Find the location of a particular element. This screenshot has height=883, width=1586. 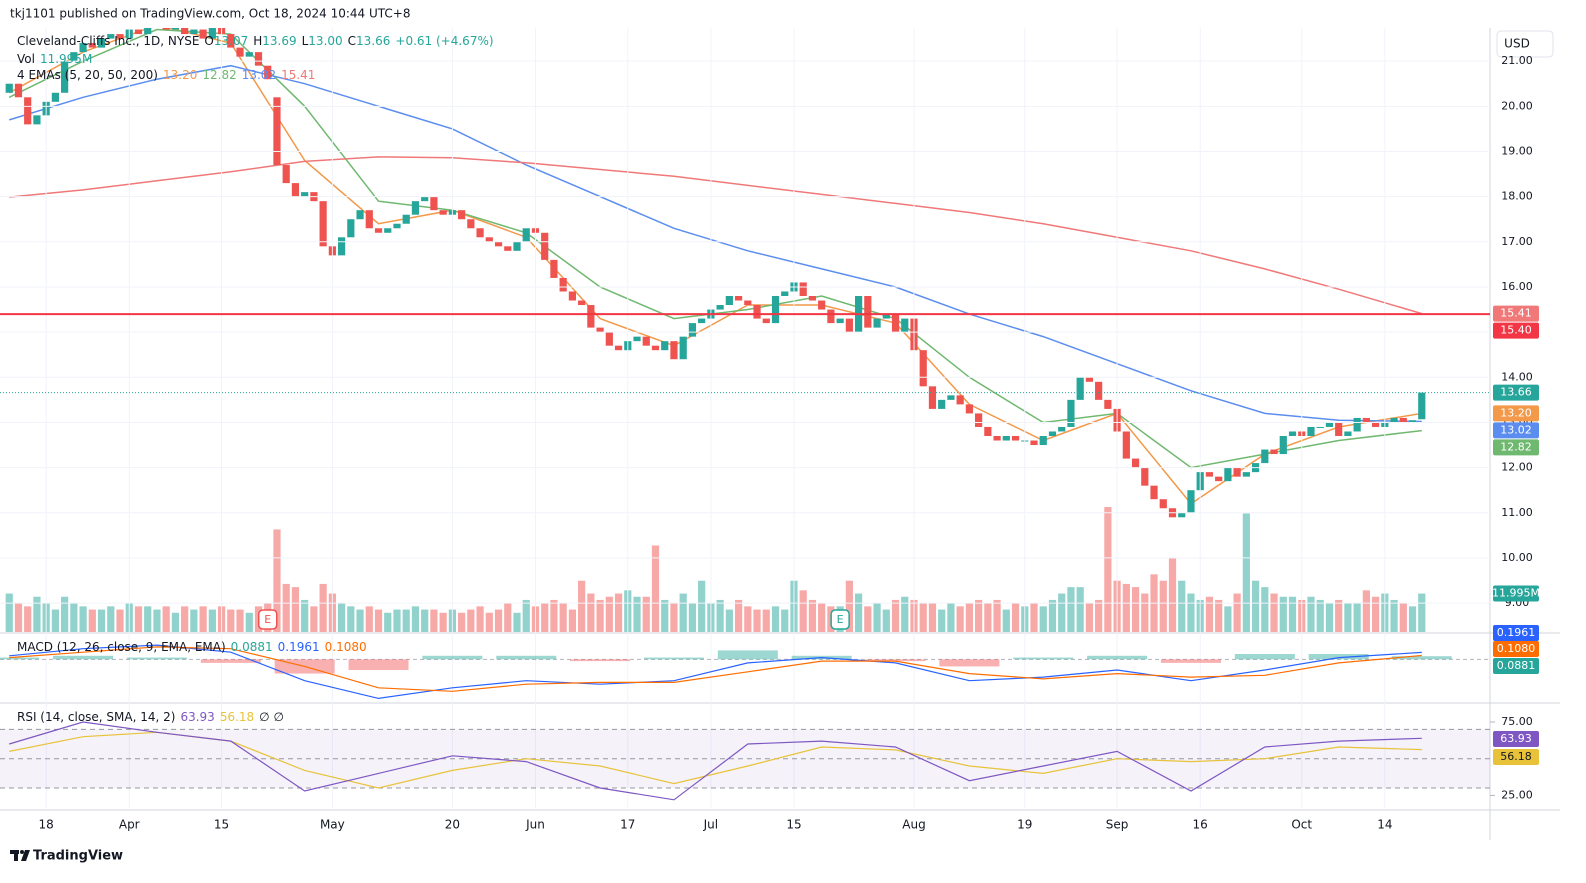

ema-value: 13.20 is located at coordinates (180, 75).